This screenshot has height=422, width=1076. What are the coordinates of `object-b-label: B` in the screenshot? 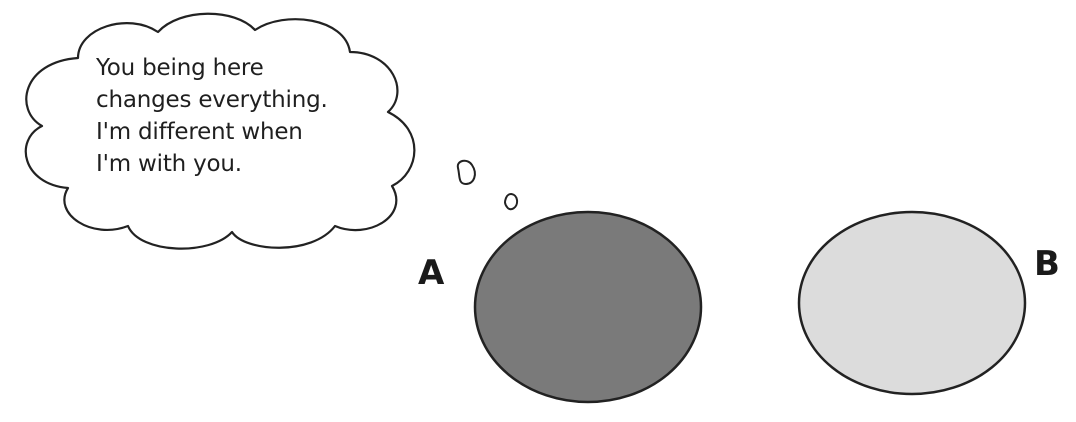 It's located at (1047, 264).